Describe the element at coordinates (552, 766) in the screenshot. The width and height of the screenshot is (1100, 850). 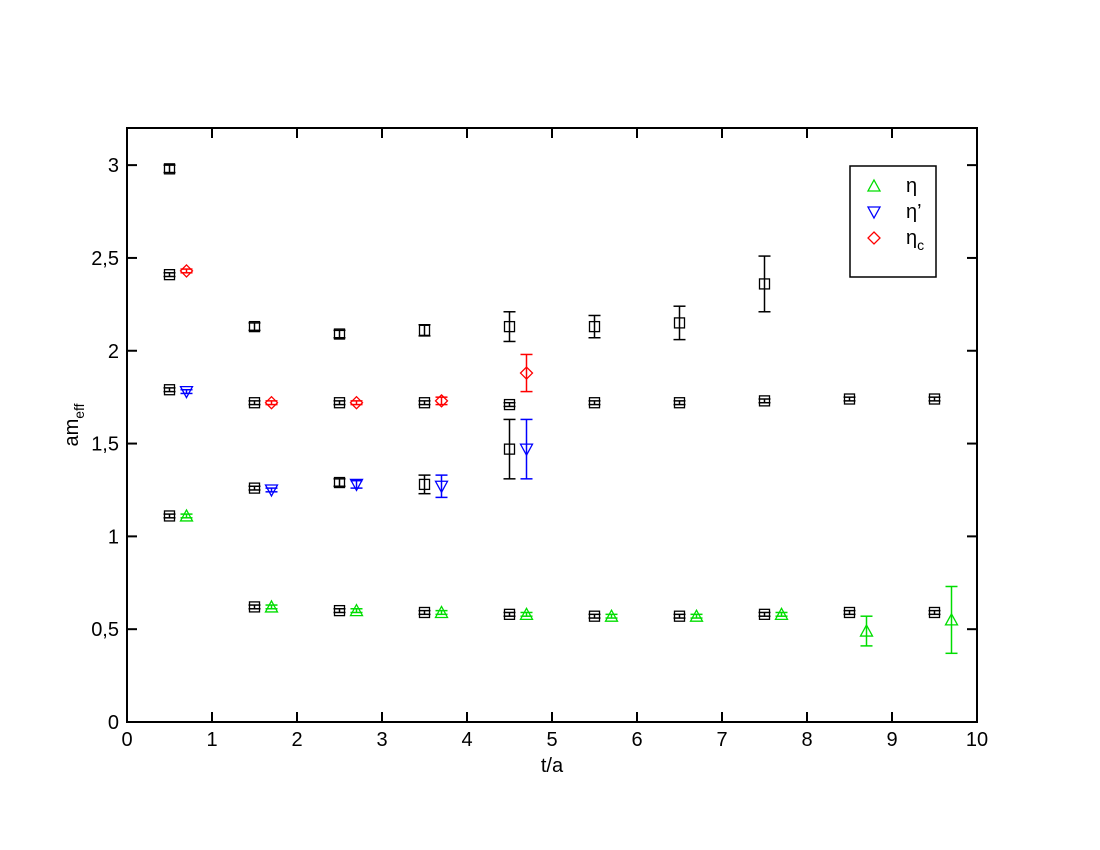
I see `x-axis-label: t/a` at that location.